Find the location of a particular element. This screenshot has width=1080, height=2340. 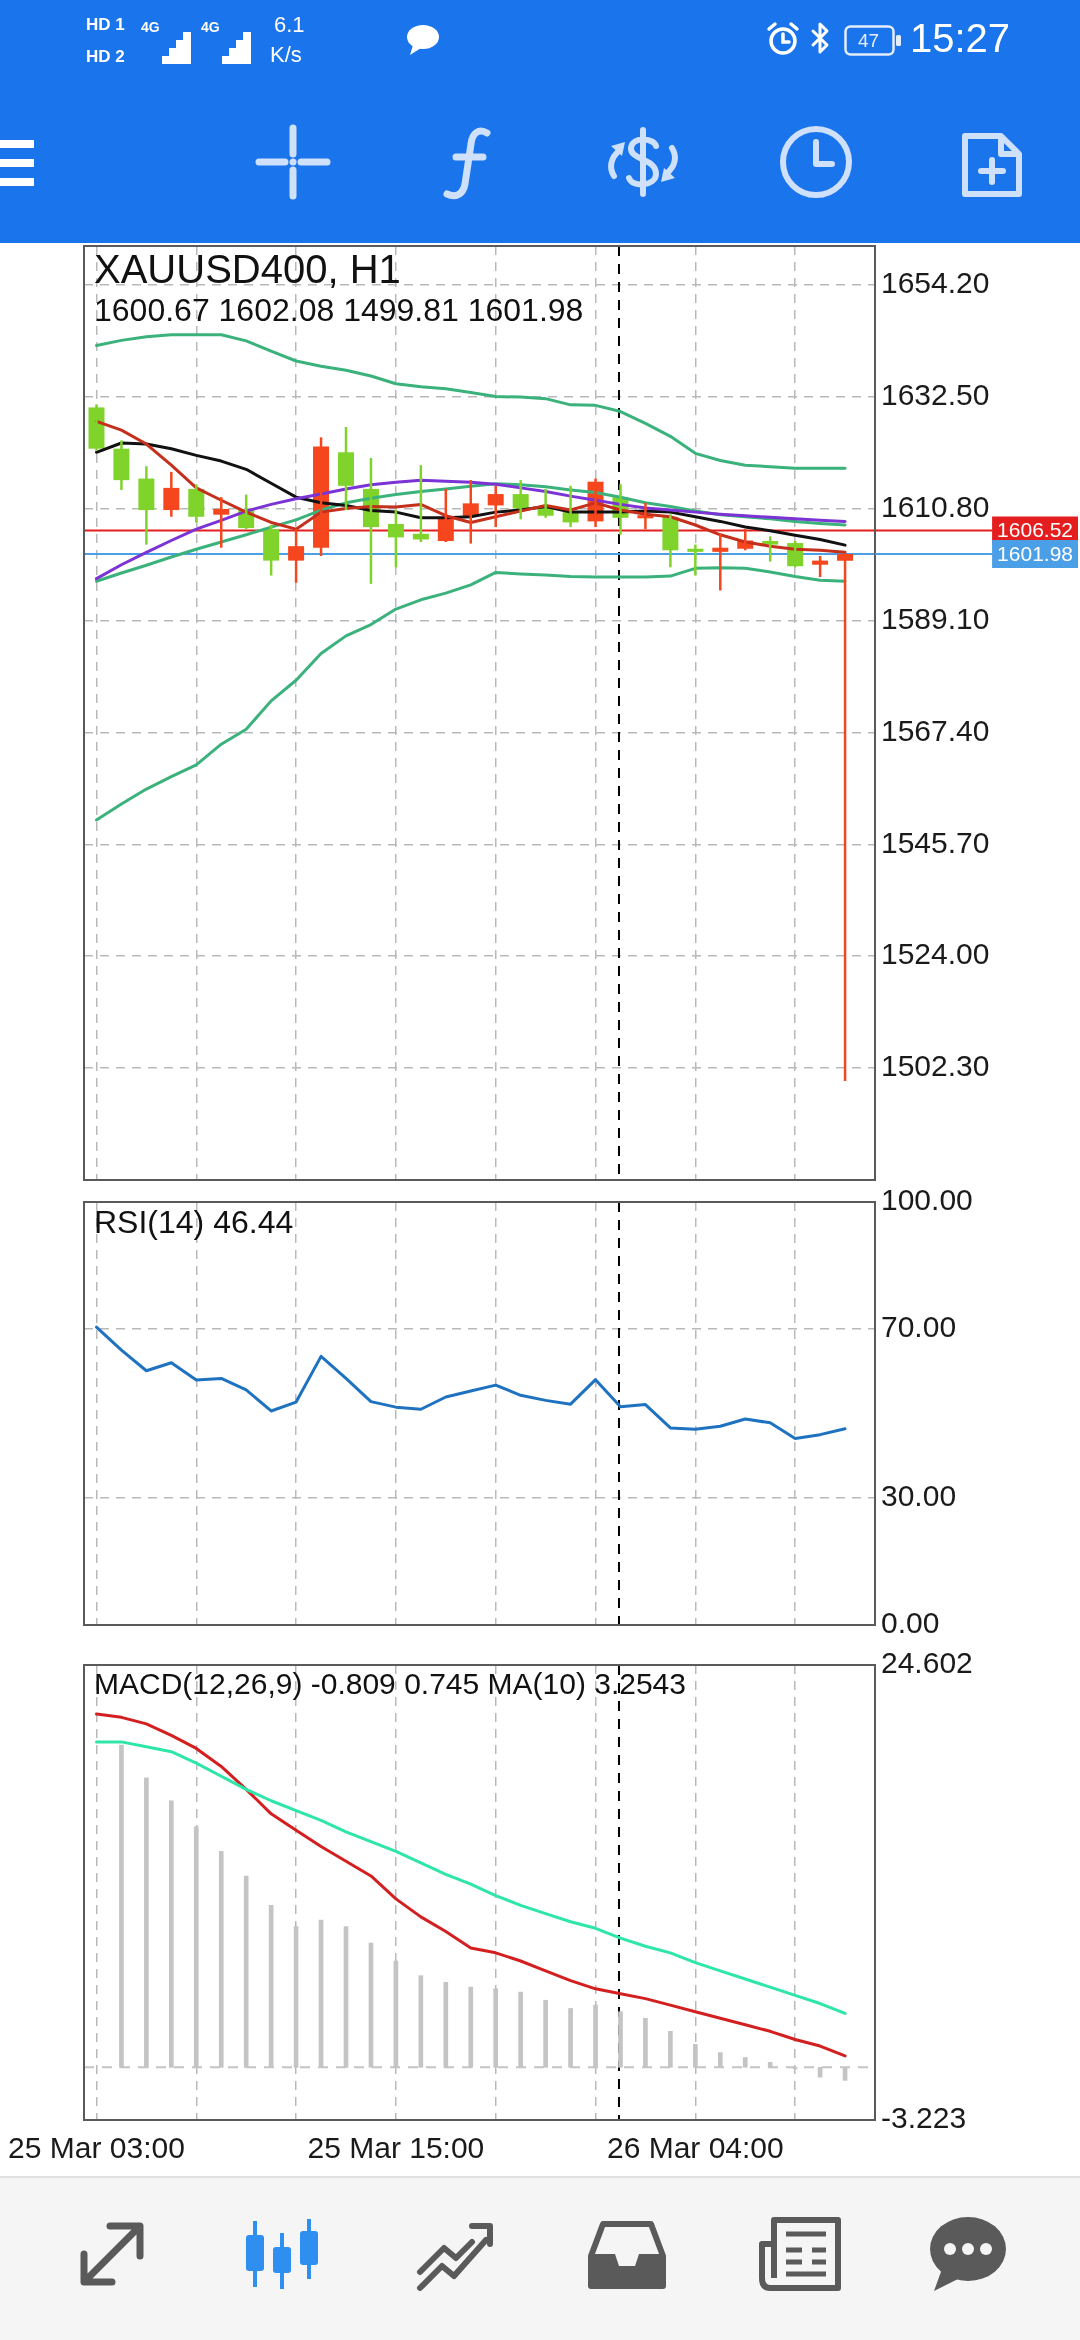

text: HD 1 is located at coordinates (105, 24).